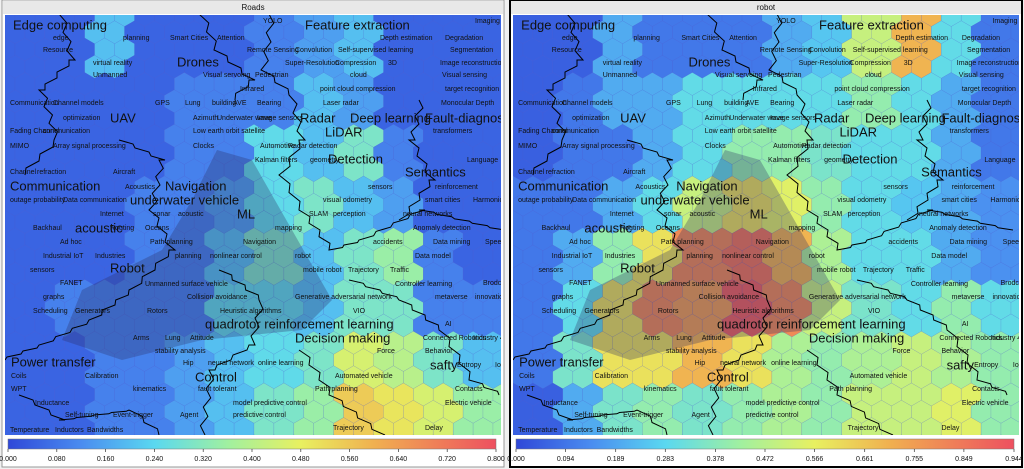 Image resolution: width=1024 pixels, height=469 pixels. I want to click on term-label: Azimuth, so click(717, 118).